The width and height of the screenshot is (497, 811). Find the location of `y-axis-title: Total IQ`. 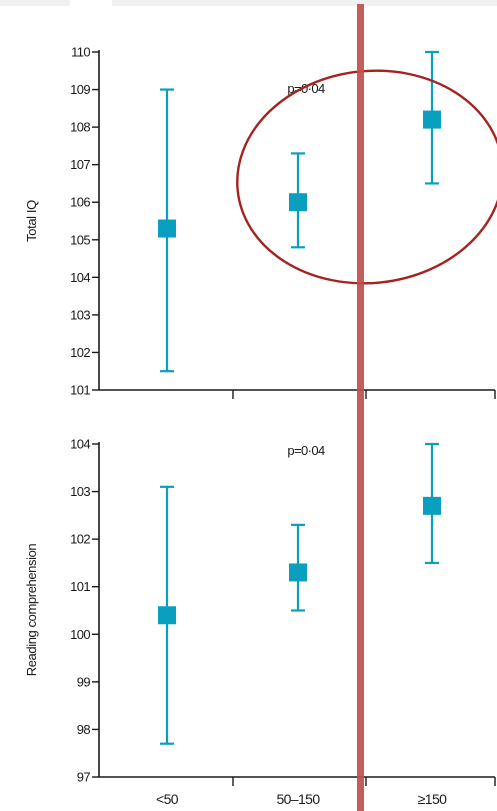

y-axis-title: Total IQ is located at coordinates (31, 221).